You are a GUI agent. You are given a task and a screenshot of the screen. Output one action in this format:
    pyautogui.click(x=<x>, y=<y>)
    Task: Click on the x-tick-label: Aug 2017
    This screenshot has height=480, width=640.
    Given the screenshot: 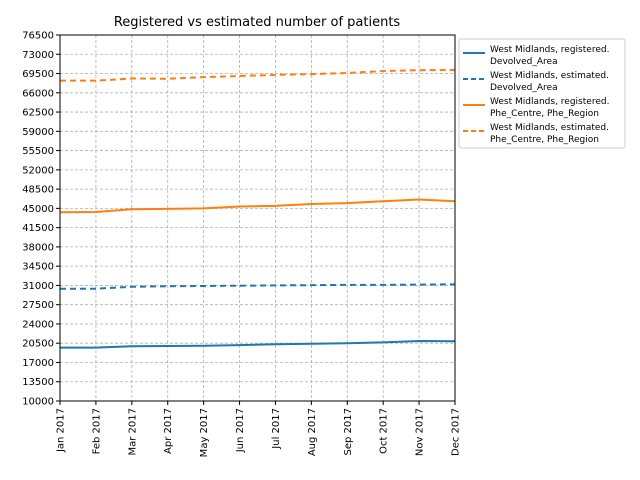 What is the action you would take?
    pyautogui.click(x=312, y=432)
    